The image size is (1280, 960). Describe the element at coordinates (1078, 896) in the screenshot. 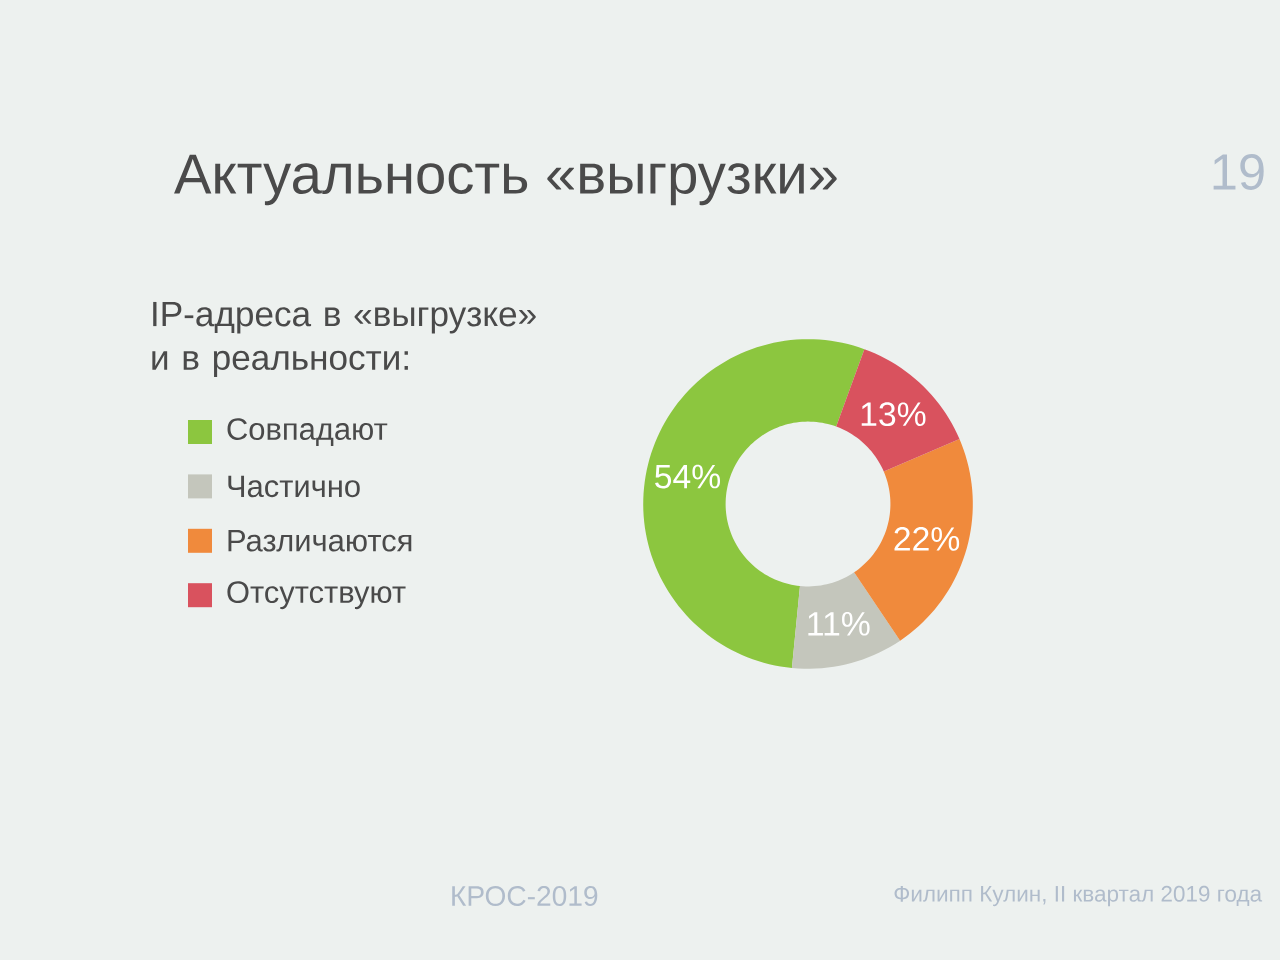

I see `text: Филипп Кулин, II квартал 2019 года` at that location.